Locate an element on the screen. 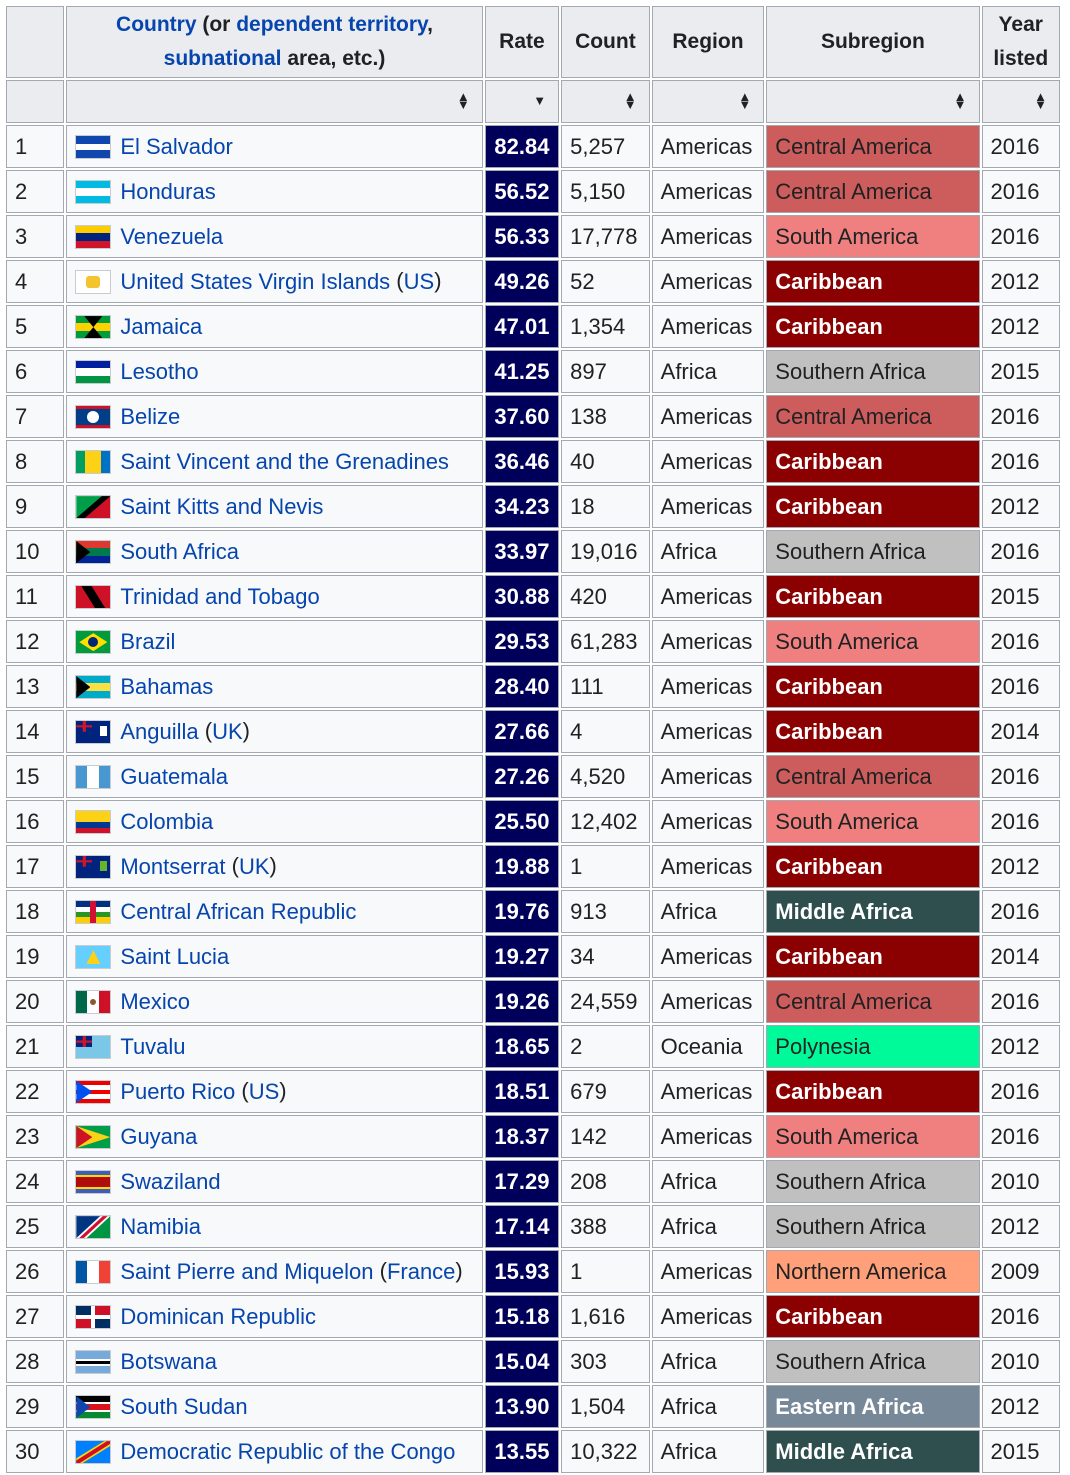 This screenshot has width=1070, height=1475. el-salvador-flag-icon is located at coordinates (93, 147).